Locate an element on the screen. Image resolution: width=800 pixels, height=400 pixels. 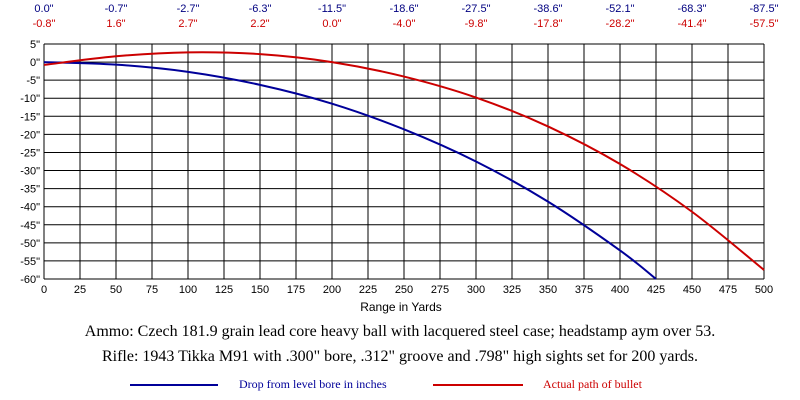
y-tick-label: -5" is located at coordinates (33, 81).